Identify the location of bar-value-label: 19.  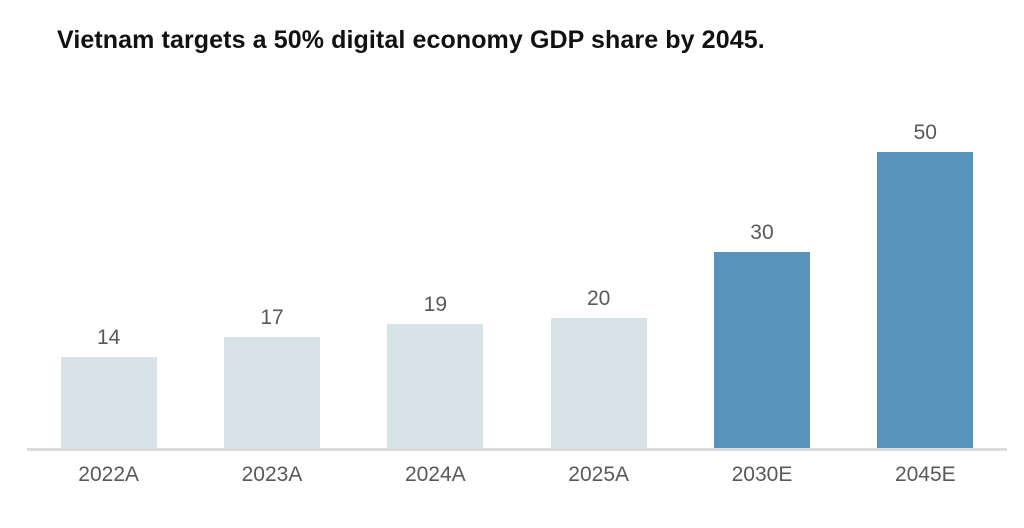
(435, 304).